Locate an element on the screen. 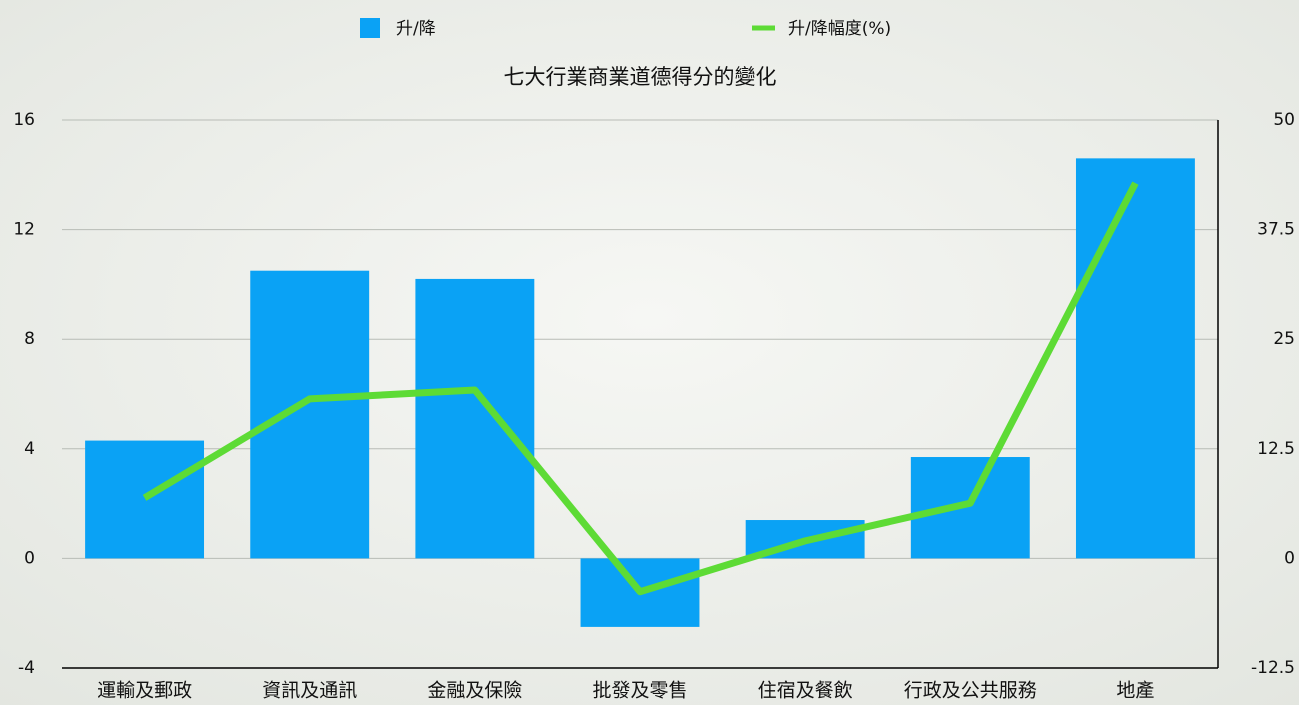 The height and width of the screenshot is (705, 1299). y2-tick-label: 12.5 is located at coordinates (1276, 449).